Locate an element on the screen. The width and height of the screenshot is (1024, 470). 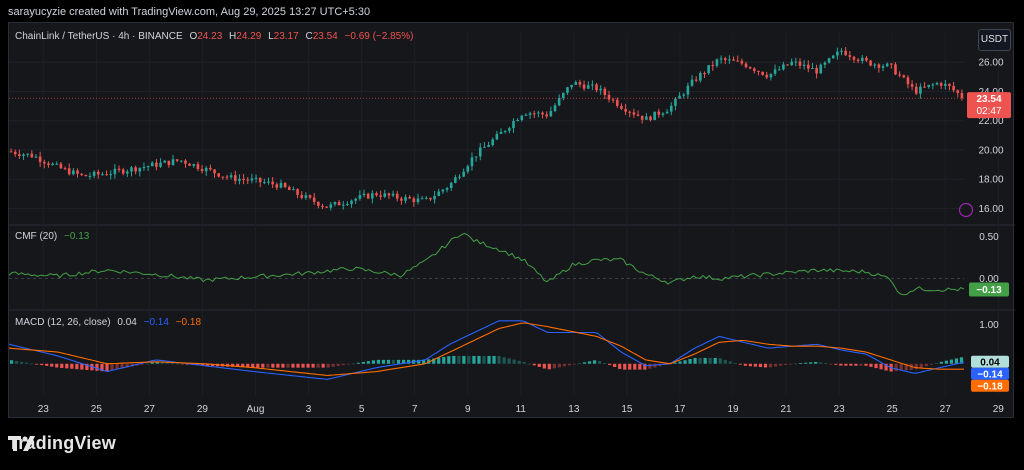
price-badge-countdown: 02:47 is located at coordinates (988, 111).